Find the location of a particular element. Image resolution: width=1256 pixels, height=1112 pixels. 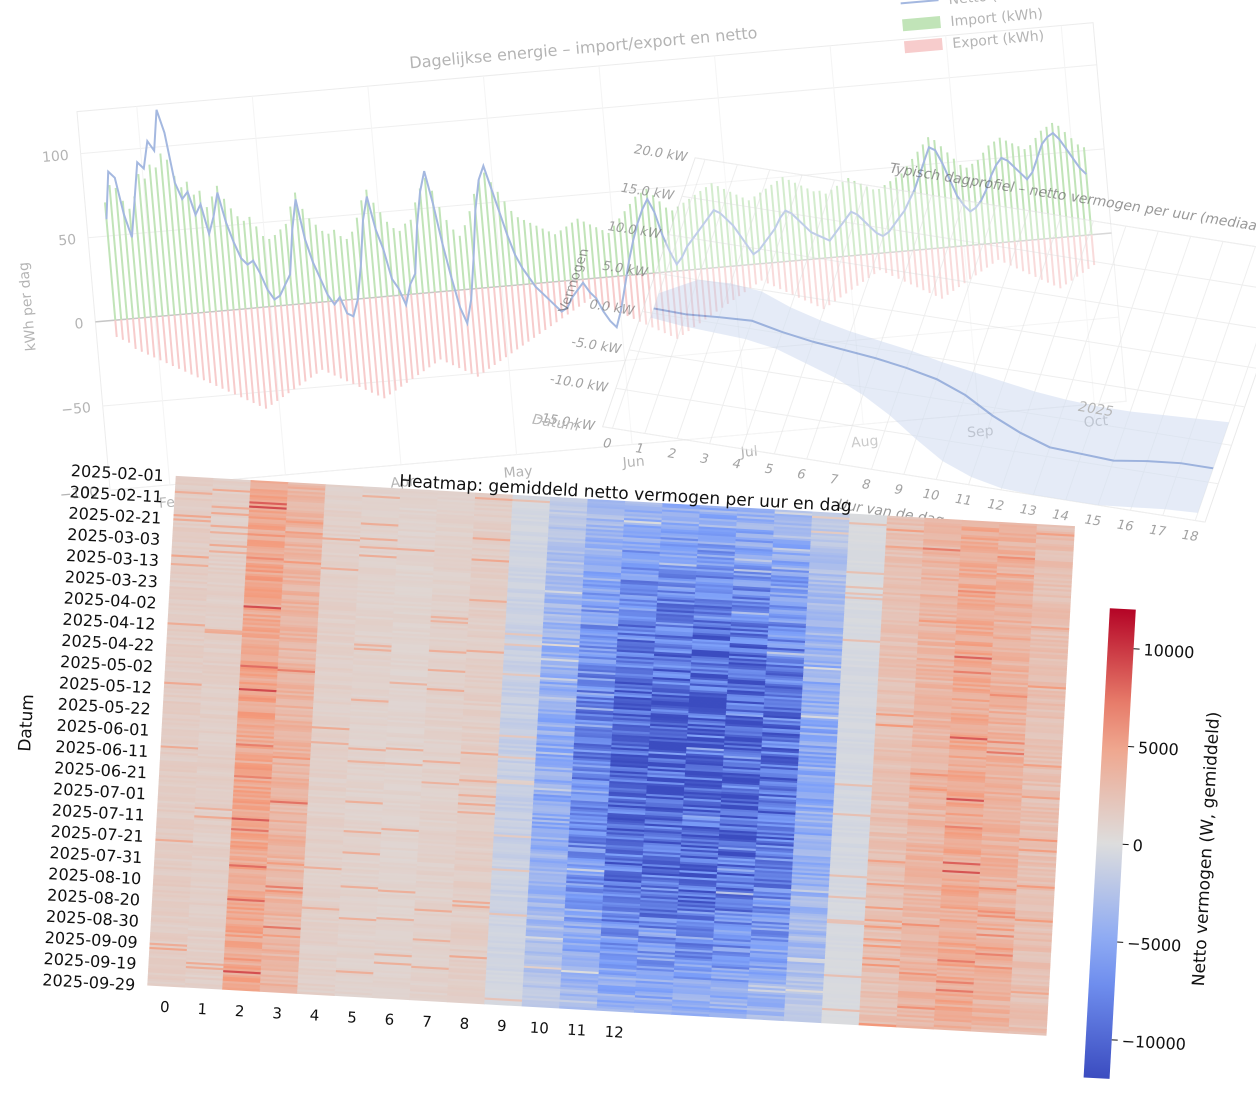

grid-line-x is located at coordinates (500, 265).